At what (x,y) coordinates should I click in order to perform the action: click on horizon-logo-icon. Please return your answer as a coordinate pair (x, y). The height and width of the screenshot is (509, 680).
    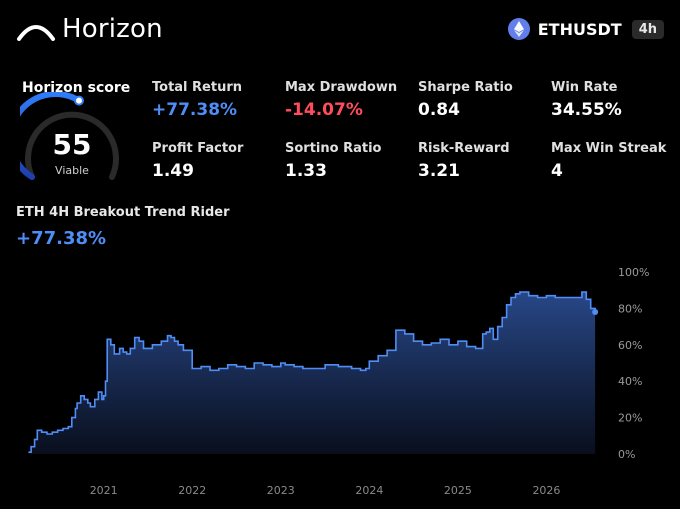
    Looking at the image, I should click on (36, 33).